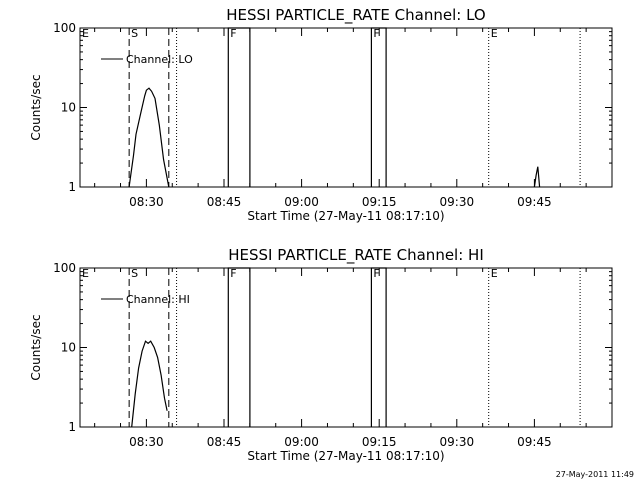  I want to click on legend-label: Channel: HI, so click(158, 299).